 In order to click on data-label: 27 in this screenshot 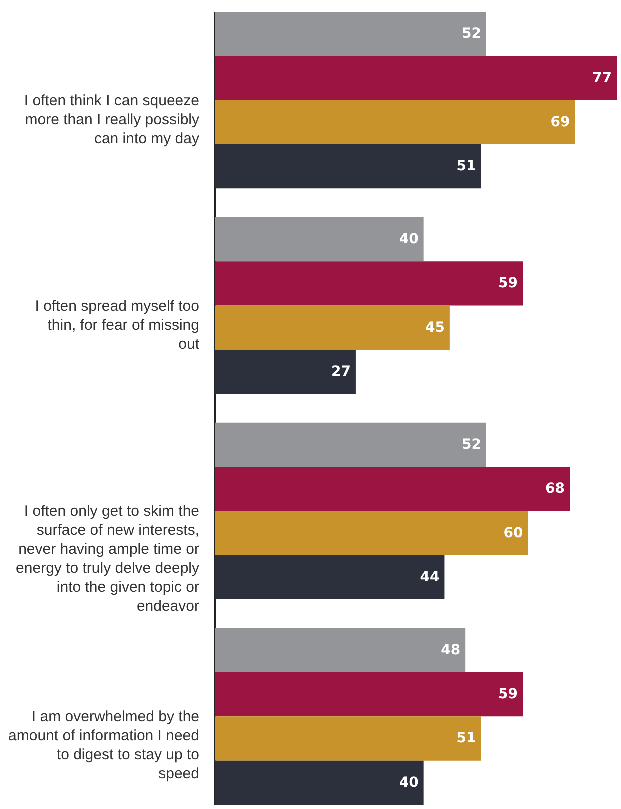, I will do `click(341, 372)`.